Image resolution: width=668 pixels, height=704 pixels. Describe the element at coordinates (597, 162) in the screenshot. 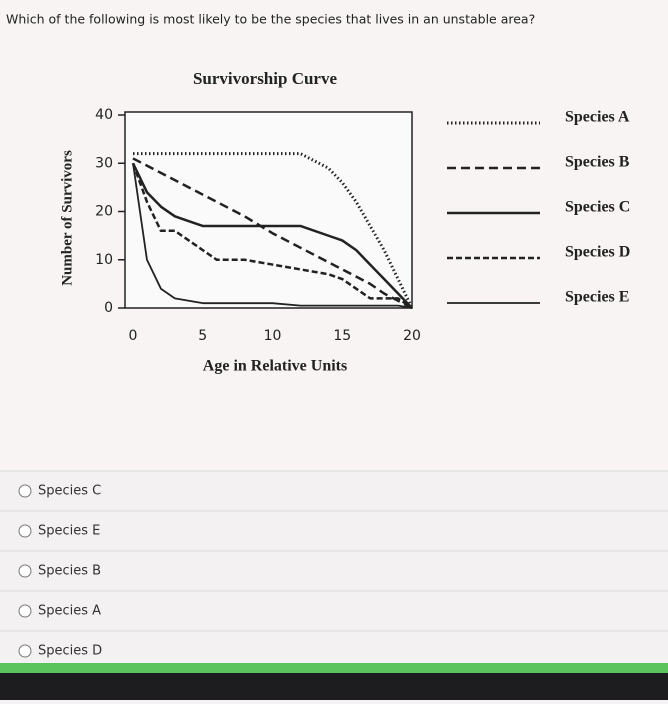

I see `legend-label: Species B` at that location.